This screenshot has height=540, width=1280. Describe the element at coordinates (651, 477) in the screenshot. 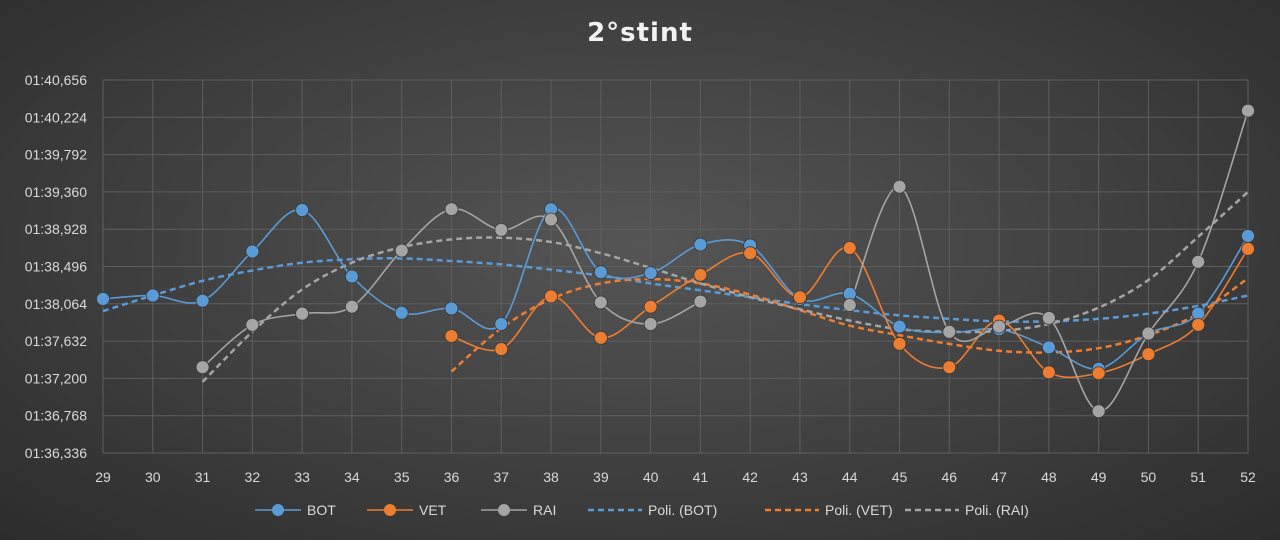

I see `x-tick-label: 40` at that location.